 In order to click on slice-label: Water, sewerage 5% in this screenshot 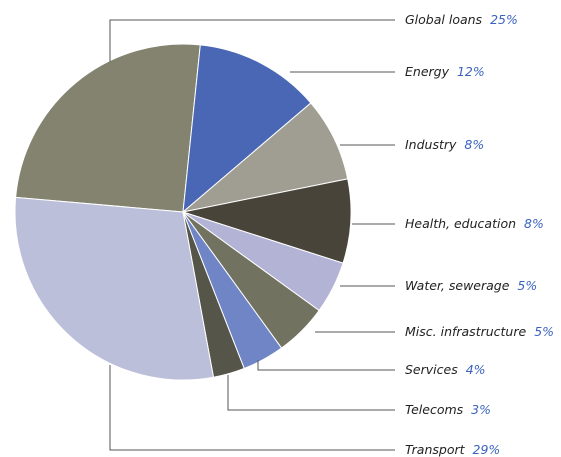, I will do `click(471, 285)`.